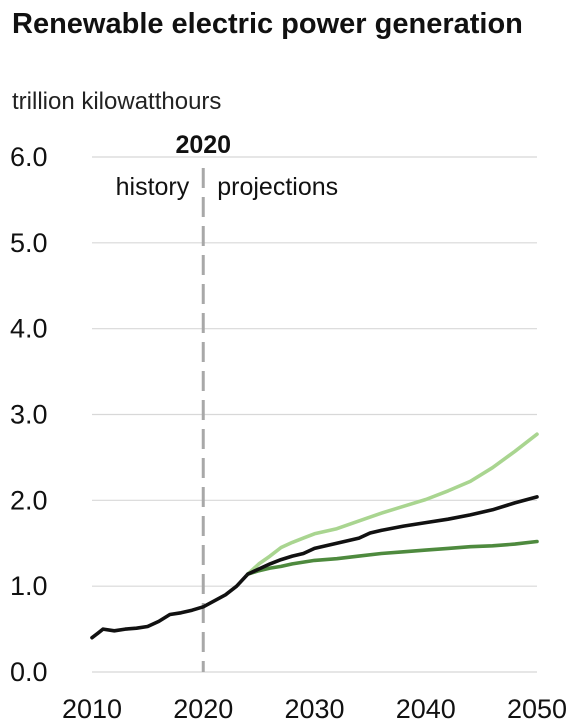 This screenshot has width=583, height=726. I want to click on chart-subtitle: trillion kilowatthours, so click(117, 101).